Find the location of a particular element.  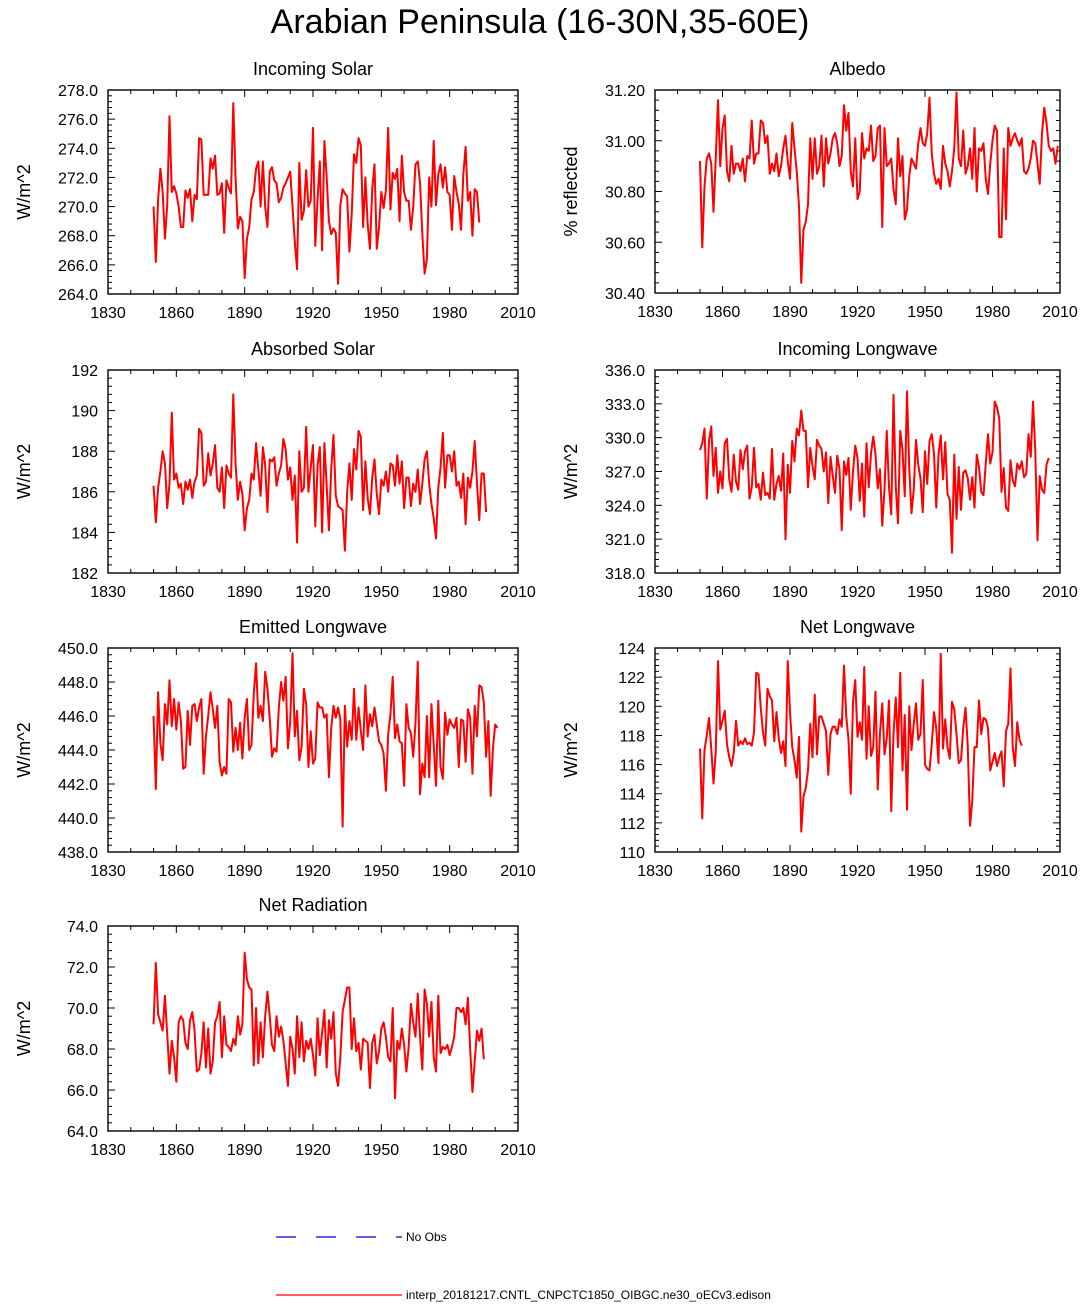

y-tick-label-net-radiation: 74.0 is located at coordinates (82, 927).